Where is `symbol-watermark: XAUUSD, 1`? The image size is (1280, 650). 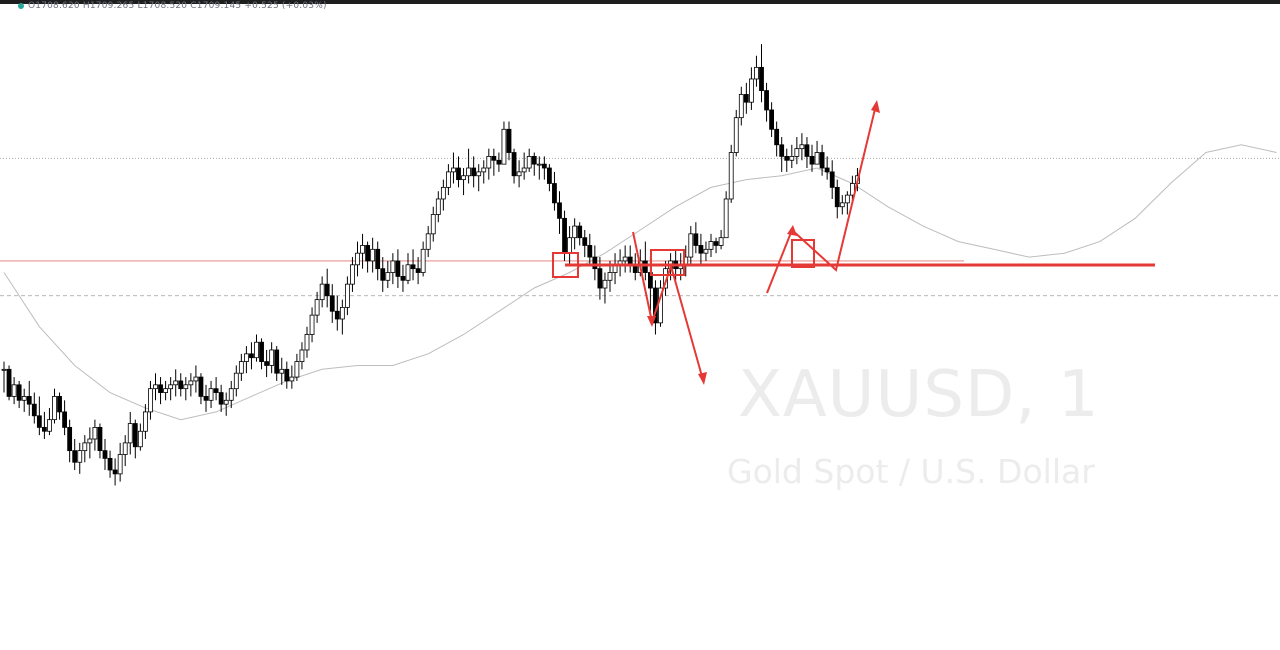 symbol-watermark: XAUUSD, 1 is located at coordinates (919, 395).